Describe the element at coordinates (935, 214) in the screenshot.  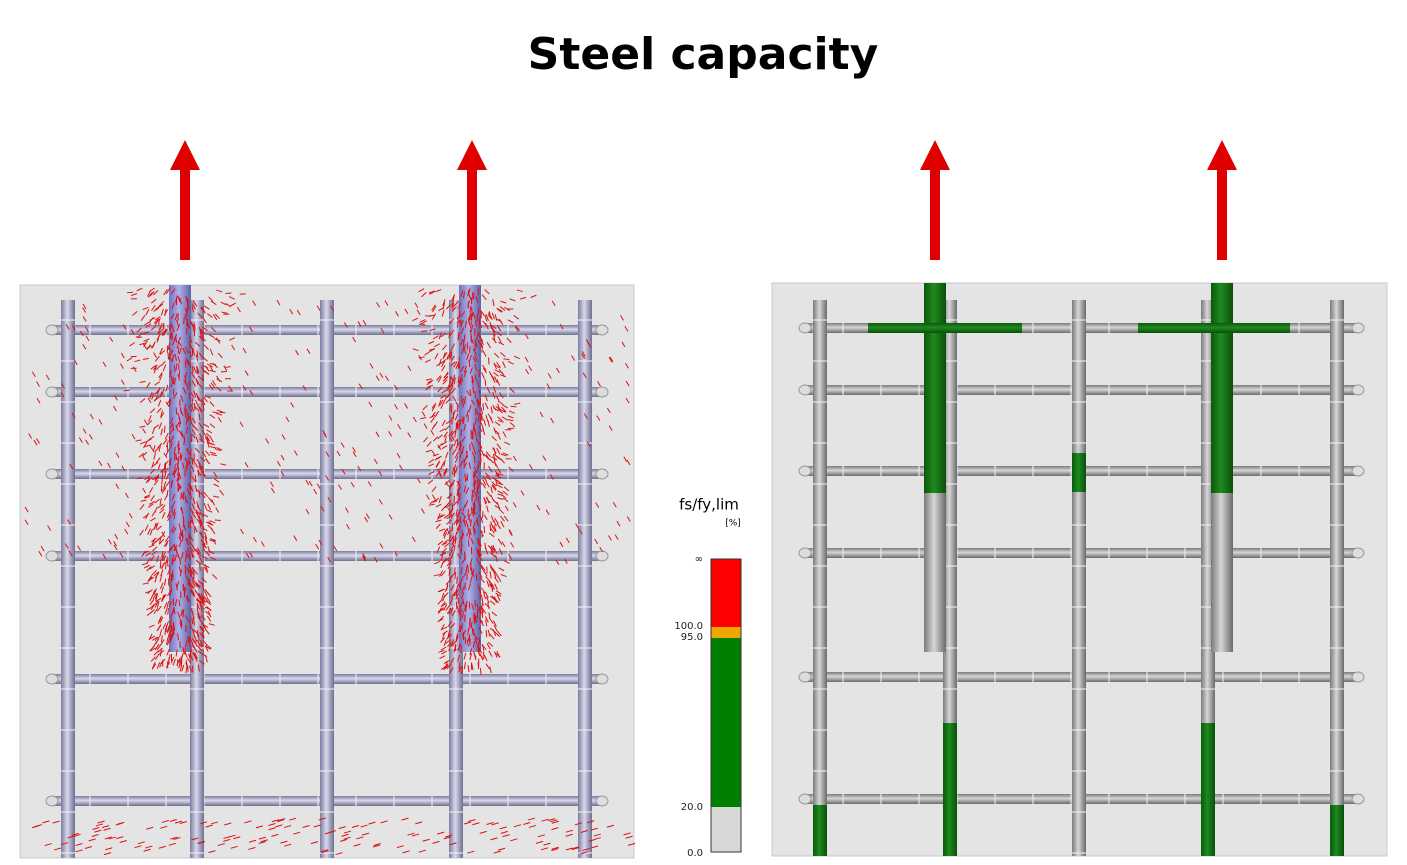
I see `arrow-shaft` at that location.